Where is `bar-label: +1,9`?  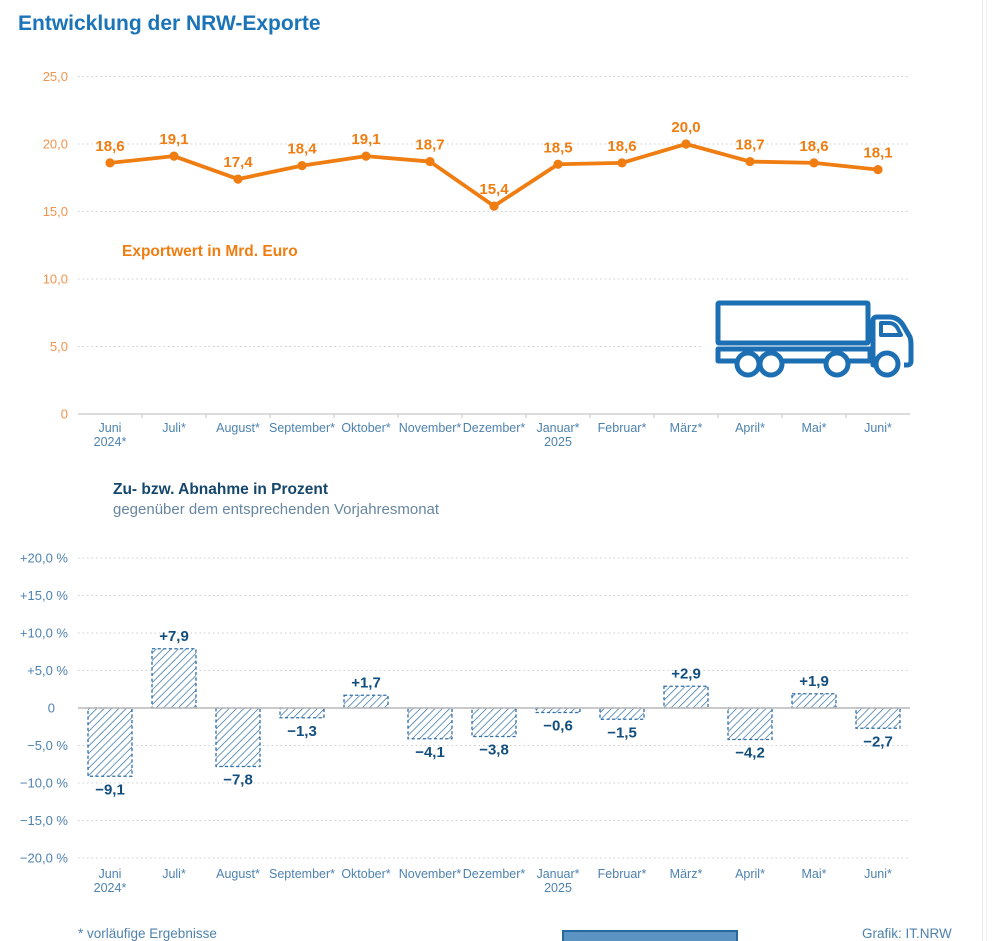
bar-label: +1,9 is located at coordinates (814, 681).